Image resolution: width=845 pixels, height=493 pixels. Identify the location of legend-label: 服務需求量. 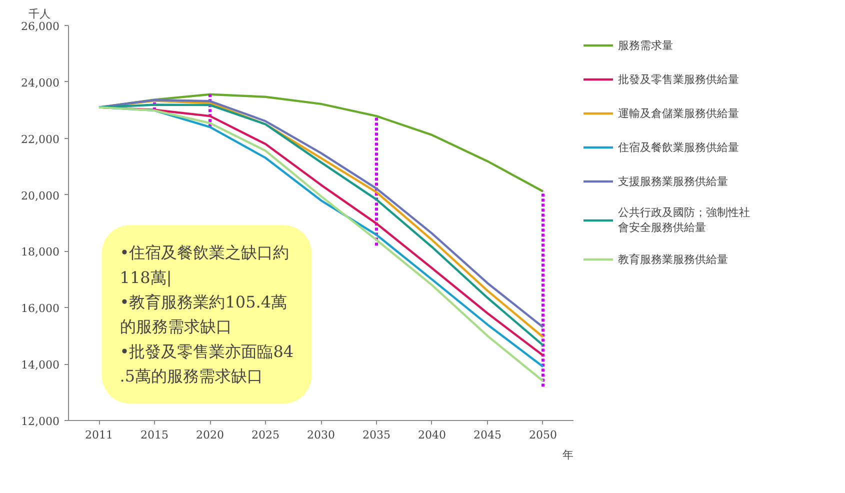
(645, 45).